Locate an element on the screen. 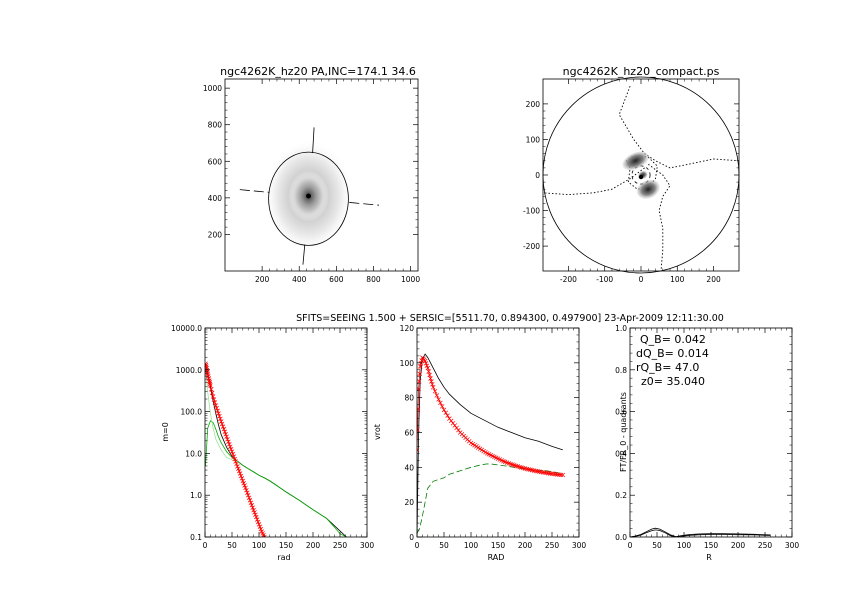 The image size is (842, 595). panel-m0-profile-ytick-label: 10000.0 is located at coordinates (186, 328).